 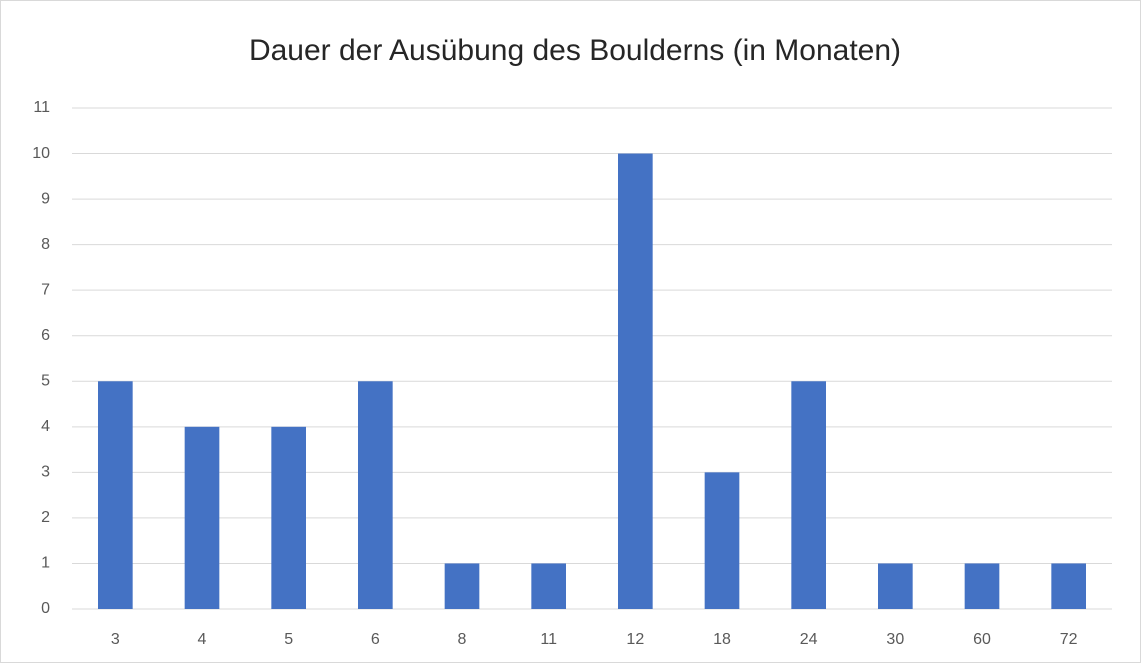 I want to click on y-tick-label: 3, so click(x=45, y=472).